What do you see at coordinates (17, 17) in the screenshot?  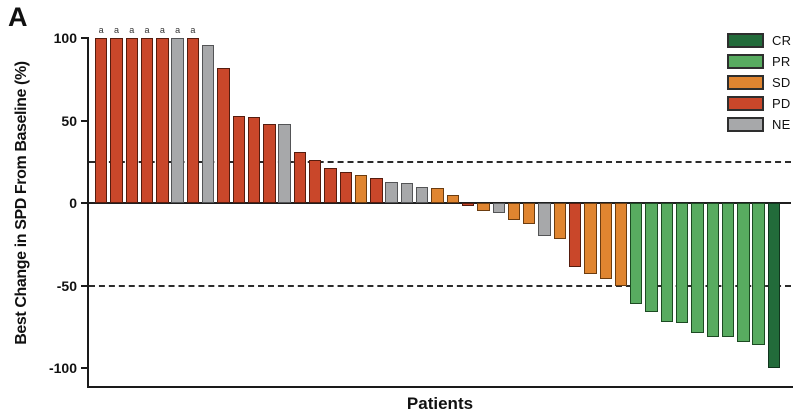 I see `panel-label: A` at bounding box center [17, 17].